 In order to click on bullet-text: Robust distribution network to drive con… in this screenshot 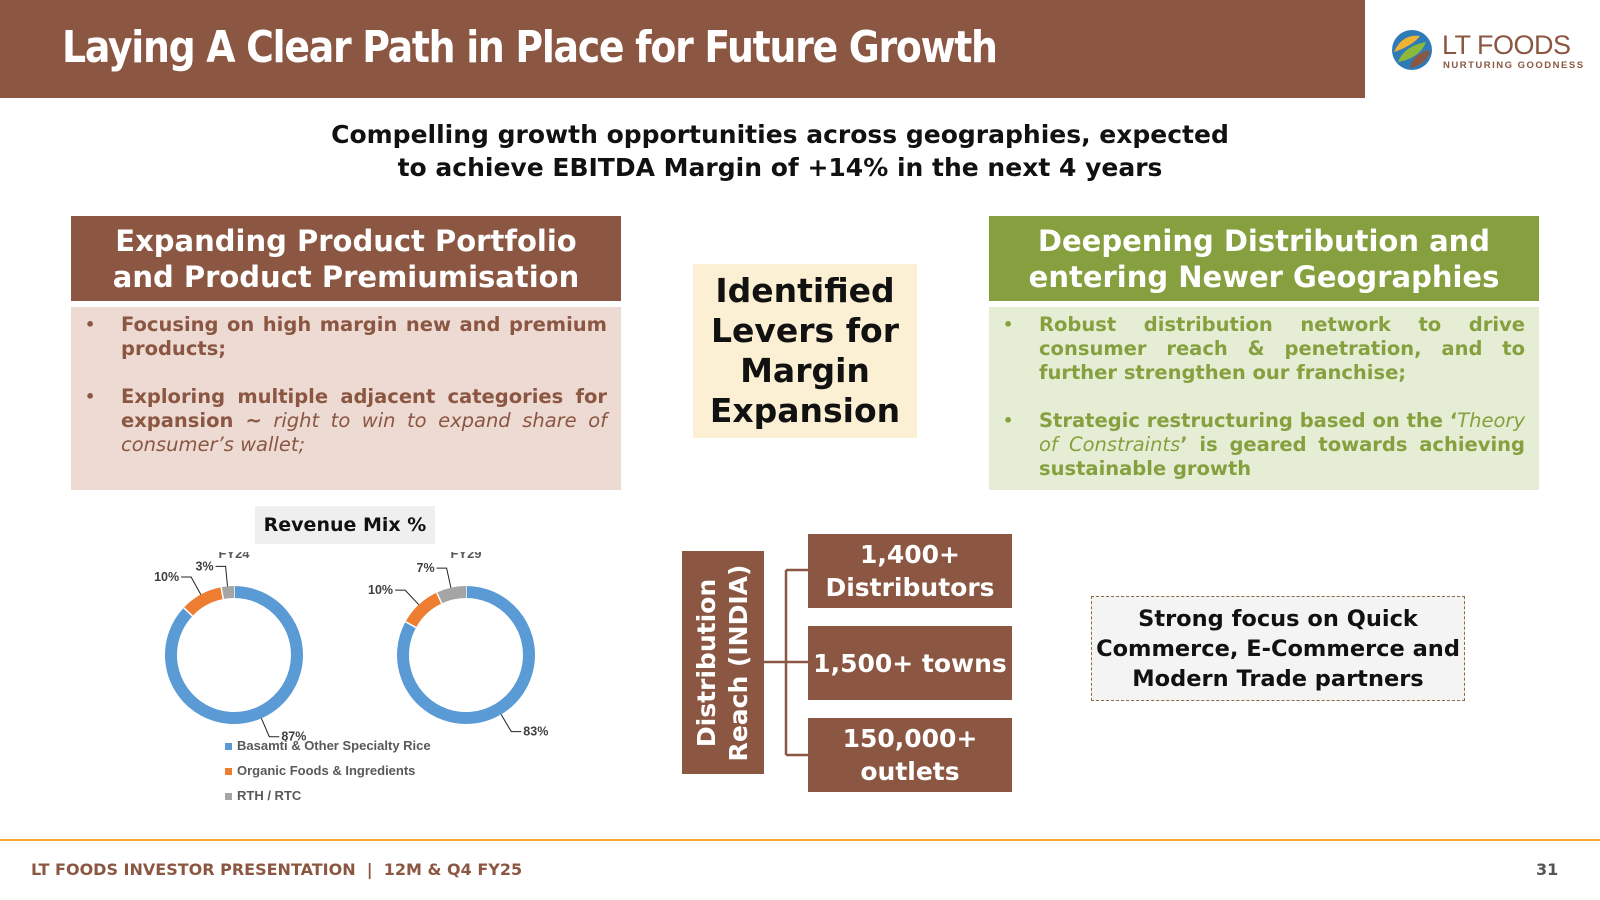, I will do `click(1282, 348)`.